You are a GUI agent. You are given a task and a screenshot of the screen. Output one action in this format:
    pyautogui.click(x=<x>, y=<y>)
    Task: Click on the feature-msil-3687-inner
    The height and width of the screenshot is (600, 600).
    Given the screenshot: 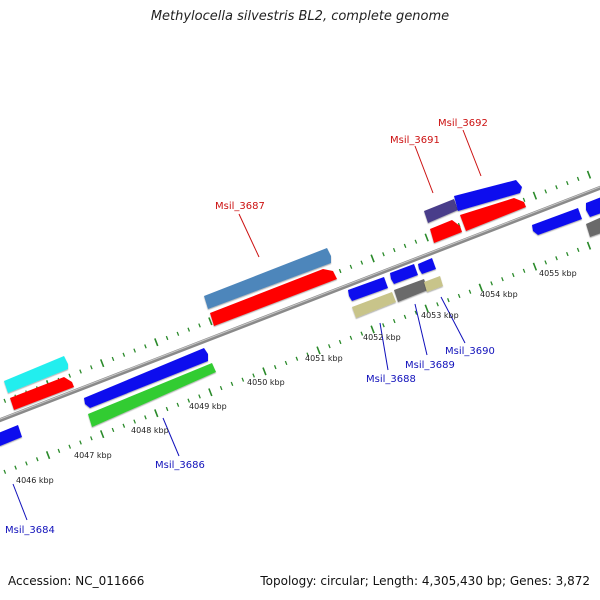 What is the action you would take?
    pyautogui.click(x=273, y=297)
    